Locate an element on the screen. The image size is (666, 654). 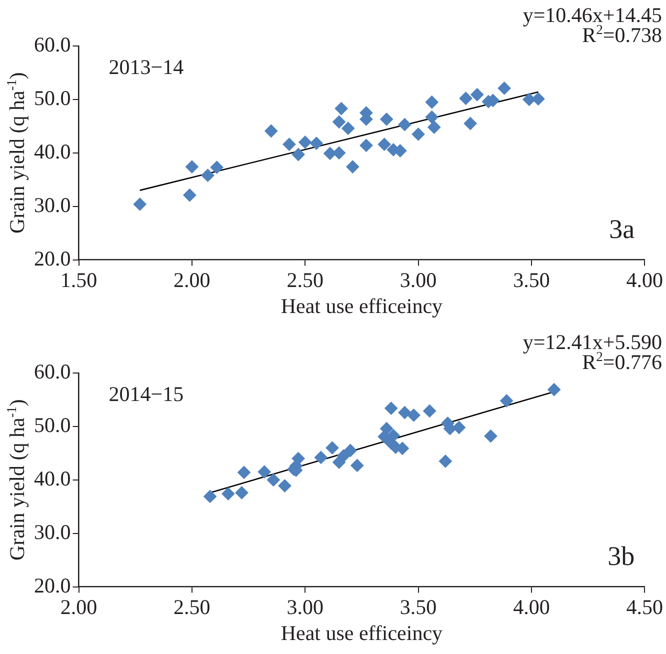
annotation: 3b is located at coordinates (621, 555).